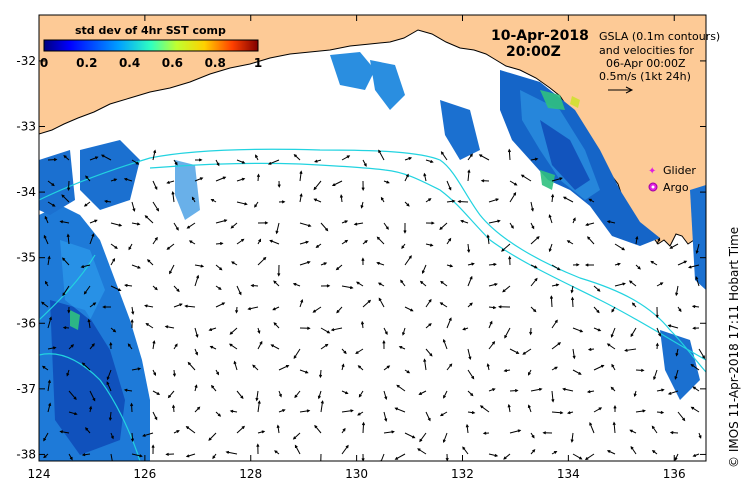 This screenshot has height=496, width=749. Describe the element at coordinates (44, 63) in the screenshot. I see `colorbar-tick-label: 0` at that location.